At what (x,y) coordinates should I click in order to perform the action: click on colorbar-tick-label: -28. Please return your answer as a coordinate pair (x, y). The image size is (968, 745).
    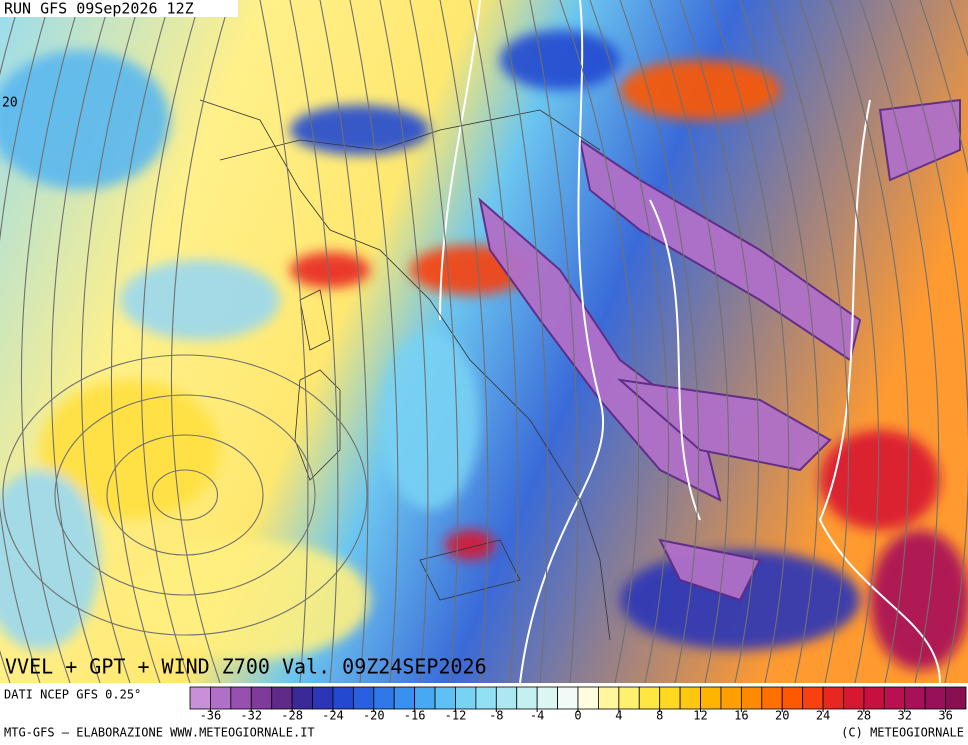
    Looking at the image, I should click on (292, 716).